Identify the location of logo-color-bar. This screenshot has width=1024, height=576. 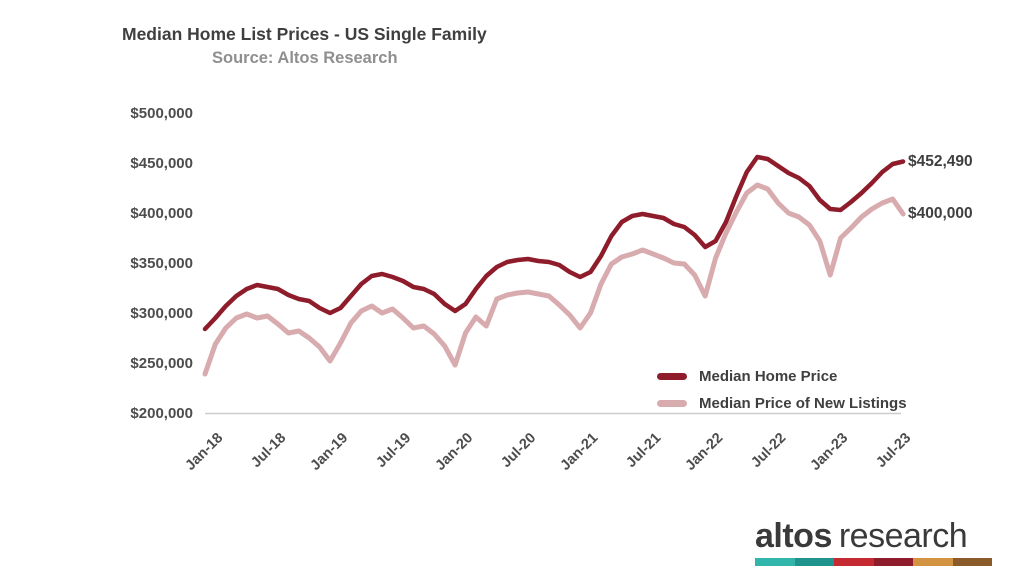
(873, 562).